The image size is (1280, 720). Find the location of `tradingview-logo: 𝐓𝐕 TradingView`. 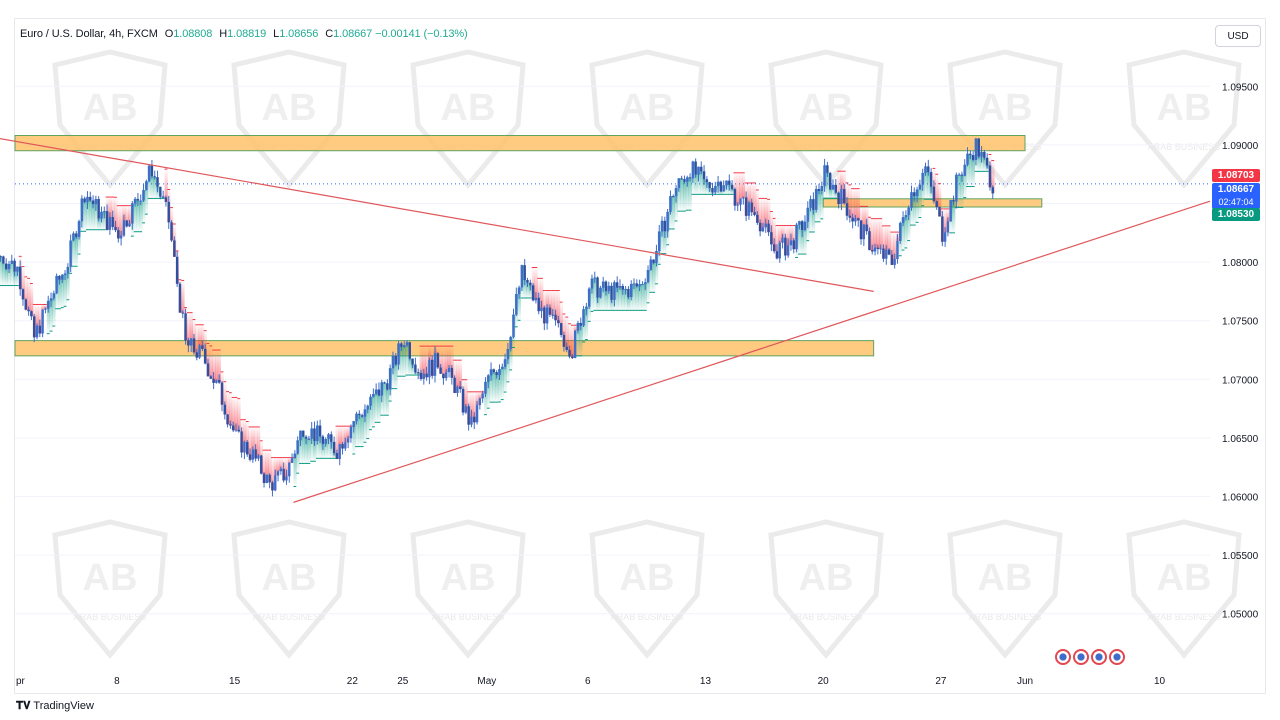

tradingview-logo: 𝐓𝐕 TradingView is located at coordinates (55, 706).